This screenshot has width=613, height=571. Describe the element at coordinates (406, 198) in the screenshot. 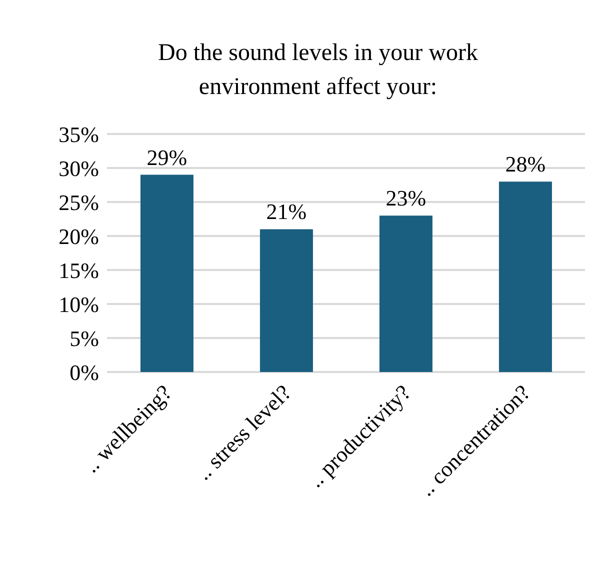

I see `data-label: 23%` at that location.